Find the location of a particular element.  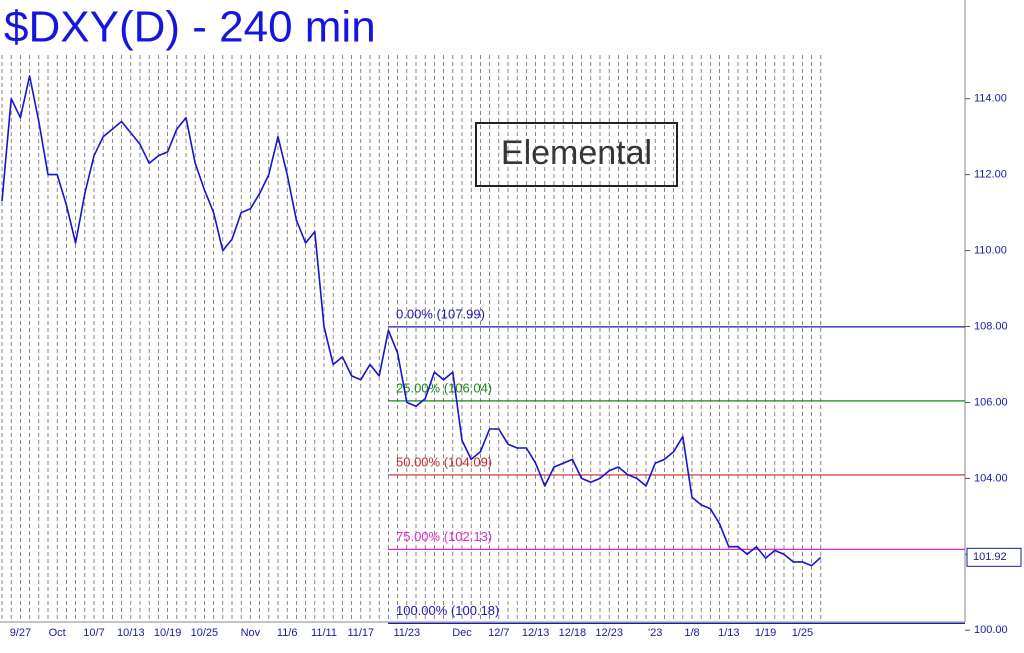

x-tick-label: 1/25 is located at coordinates (802, 633).